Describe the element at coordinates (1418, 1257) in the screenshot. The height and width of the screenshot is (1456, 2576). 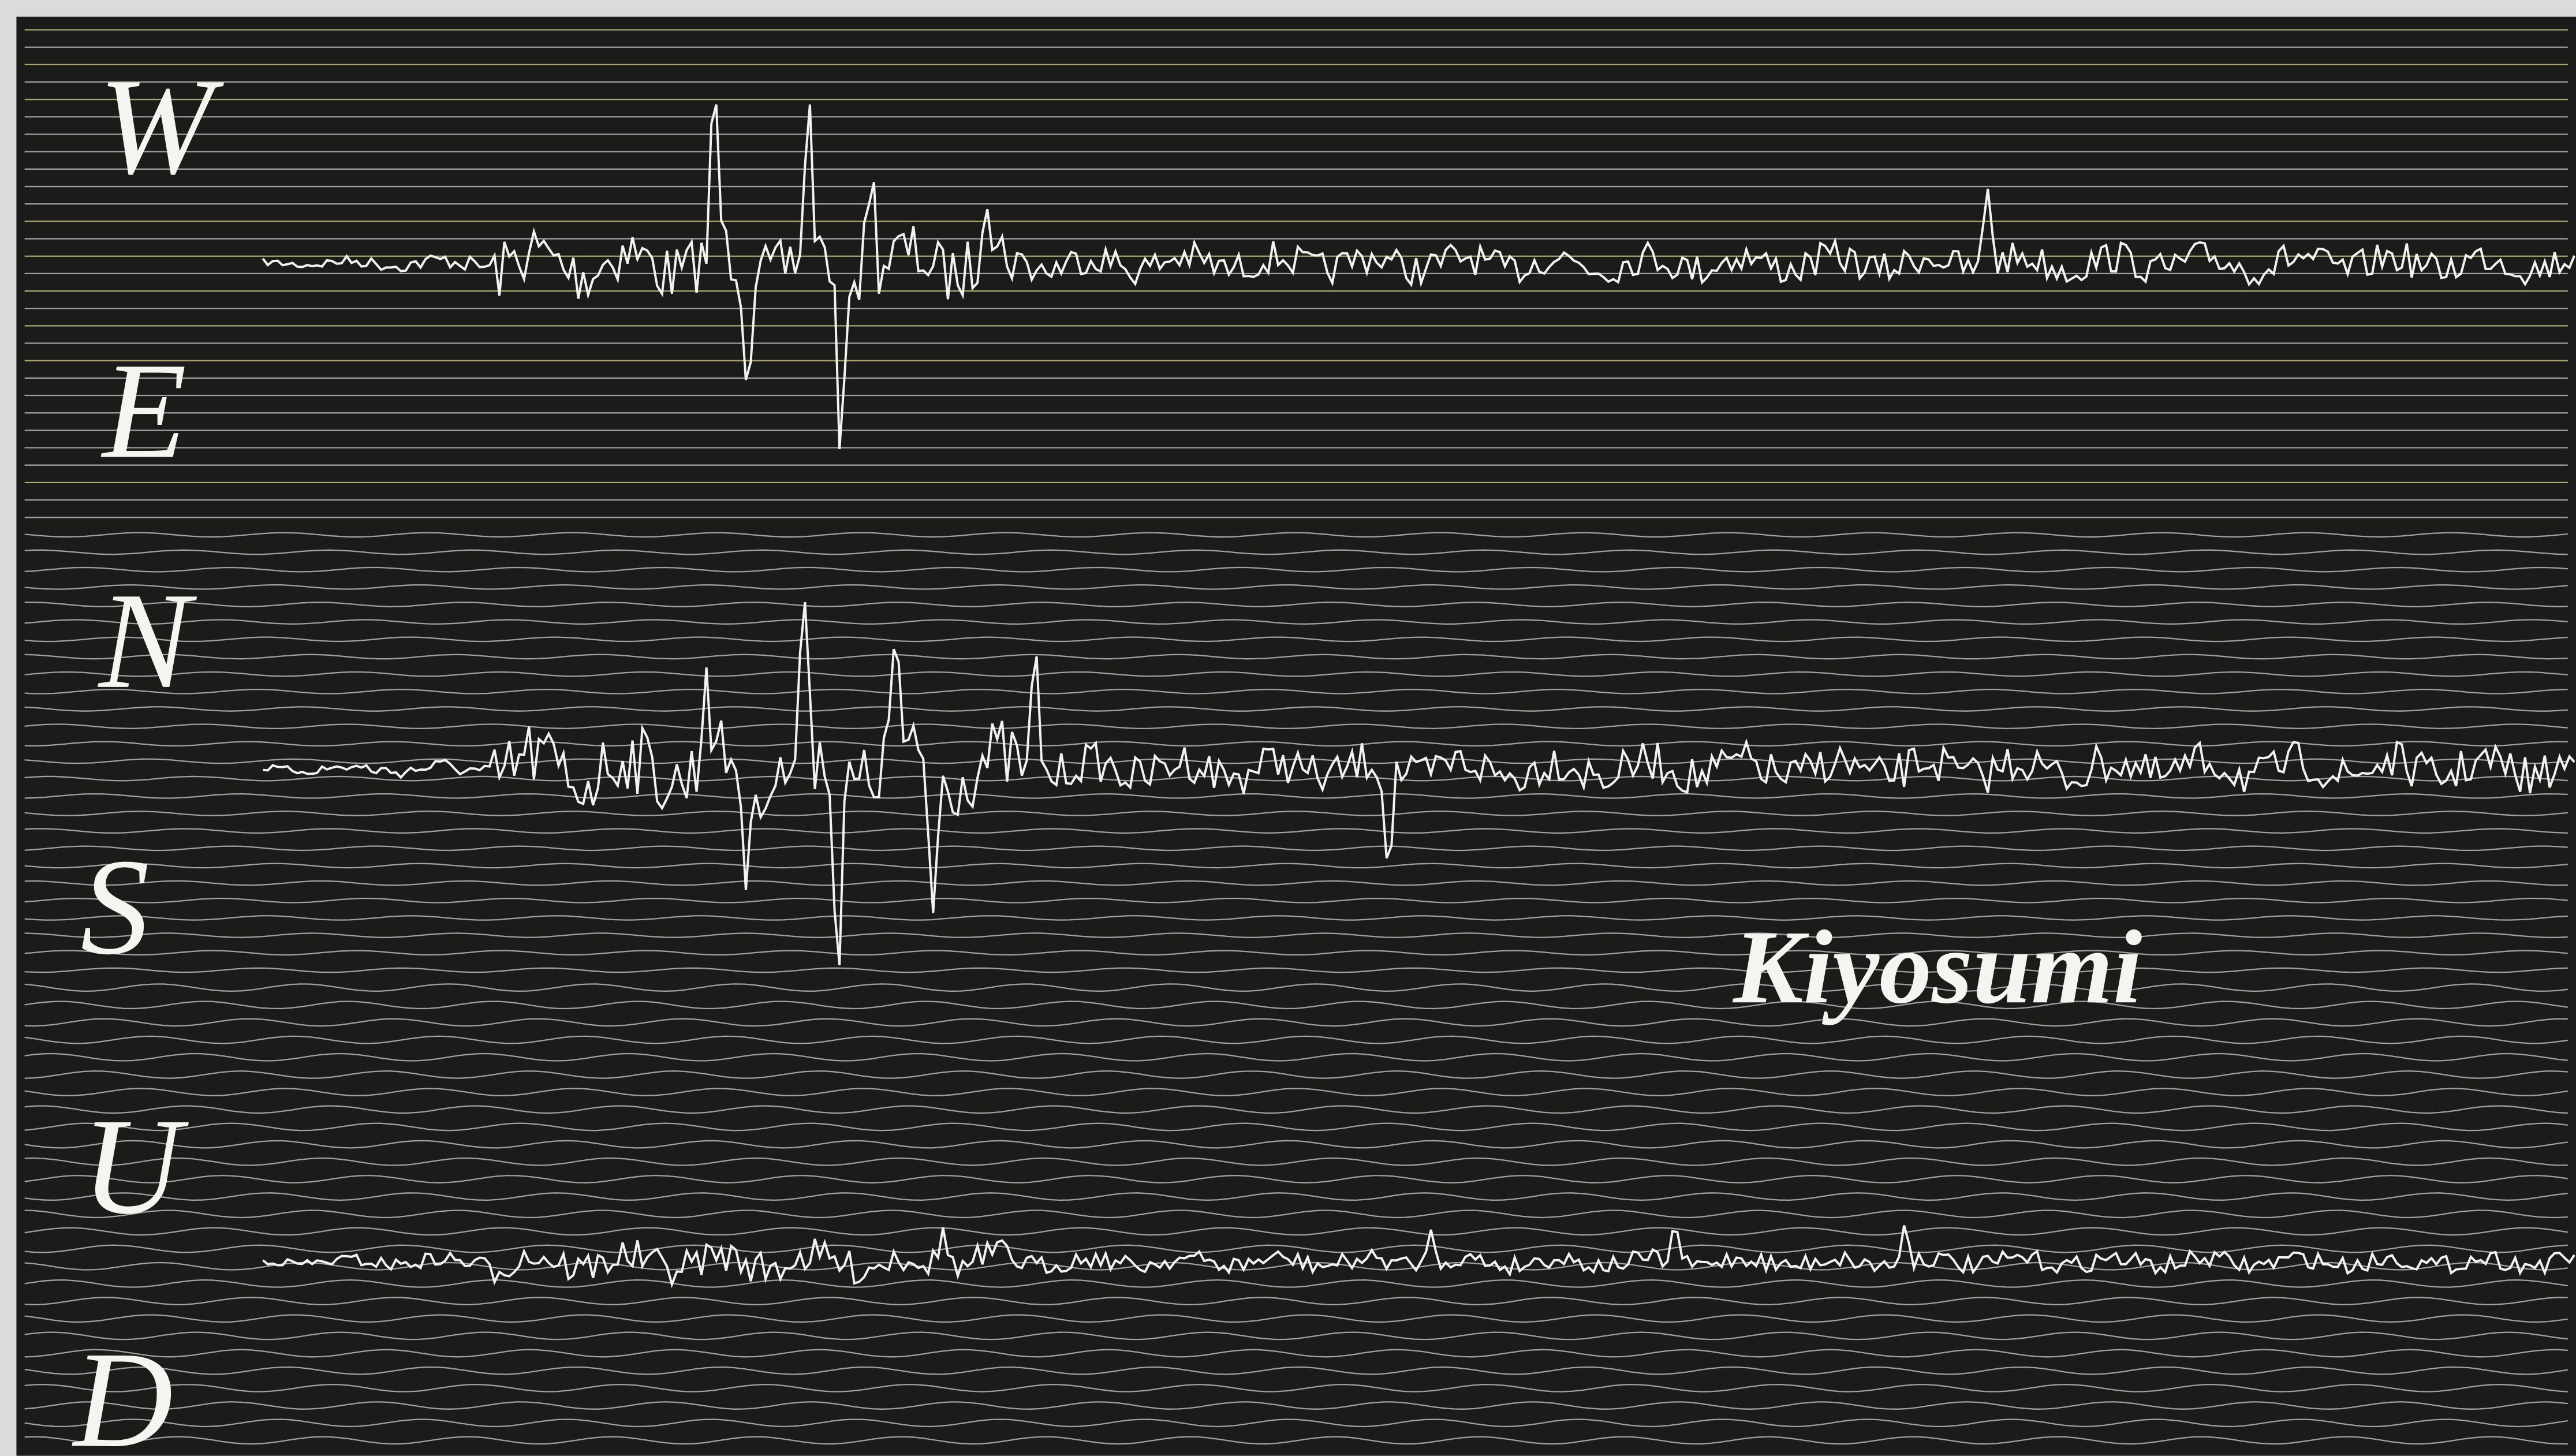
I see `trace` at that location.